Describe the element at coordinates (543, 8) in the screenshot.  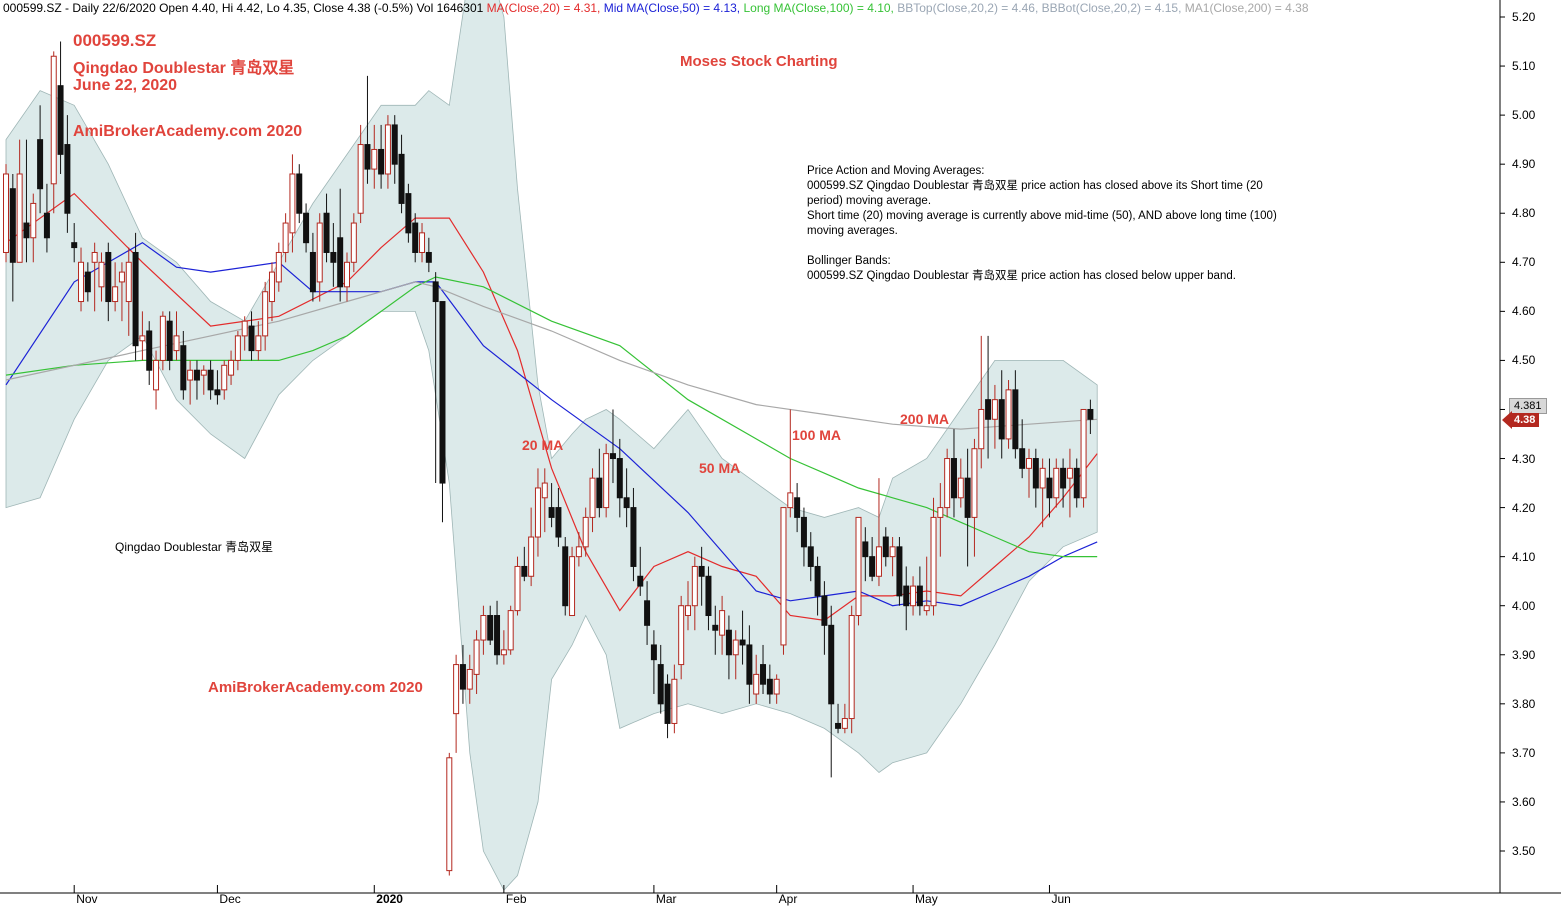
I see `header-ma20: MA(Close,20) = 4.31,` at that location.